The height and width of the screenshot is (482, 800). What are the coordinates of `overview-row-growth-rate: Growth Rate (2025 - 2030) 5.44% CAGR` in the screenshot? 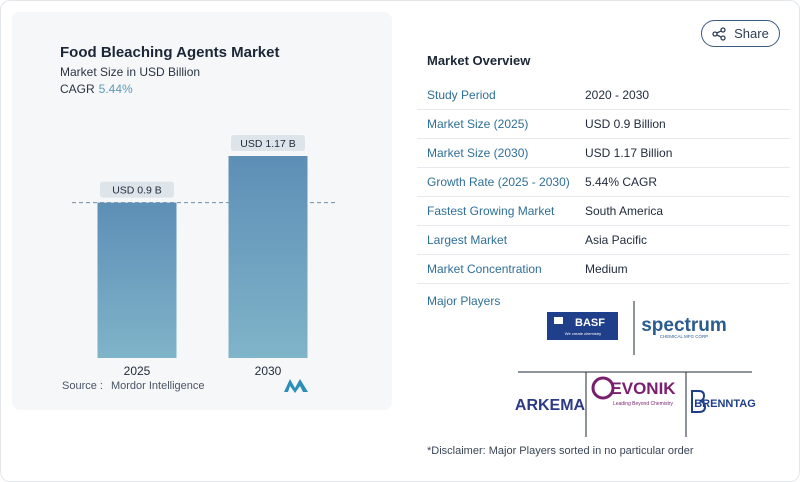 It's located at (603, 182).